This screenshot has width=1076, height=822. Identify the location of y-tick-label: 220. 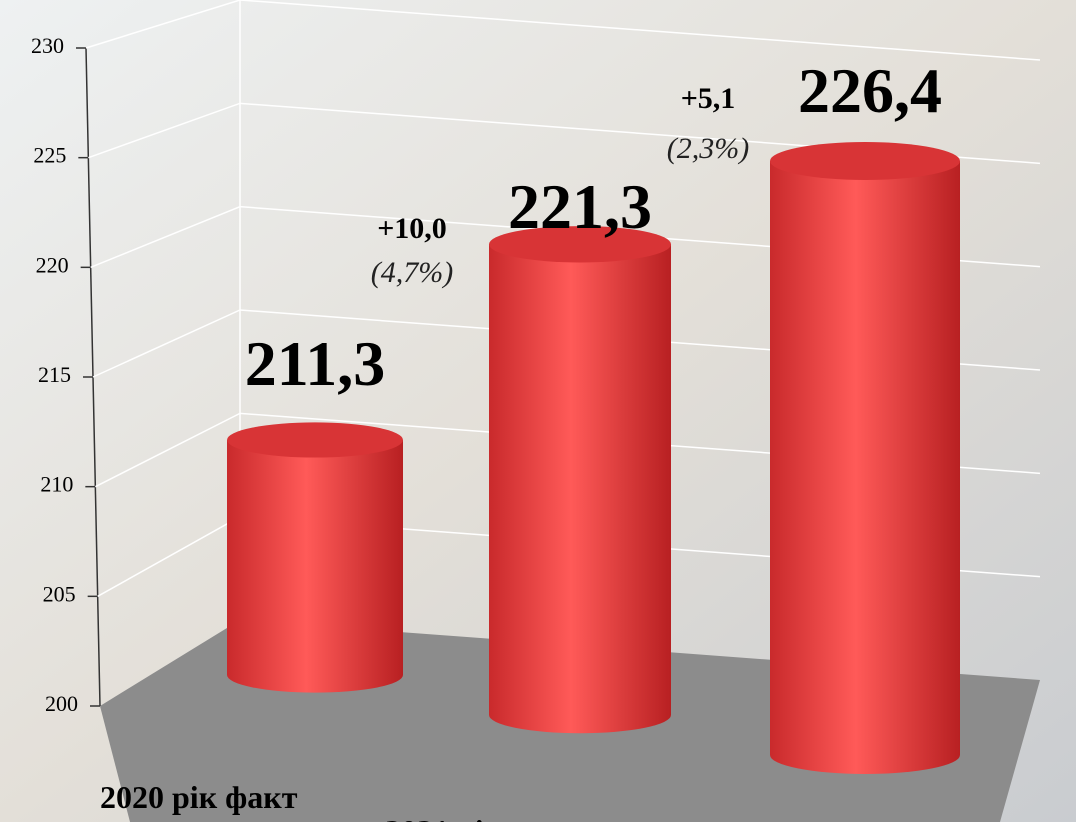
(52, 264).